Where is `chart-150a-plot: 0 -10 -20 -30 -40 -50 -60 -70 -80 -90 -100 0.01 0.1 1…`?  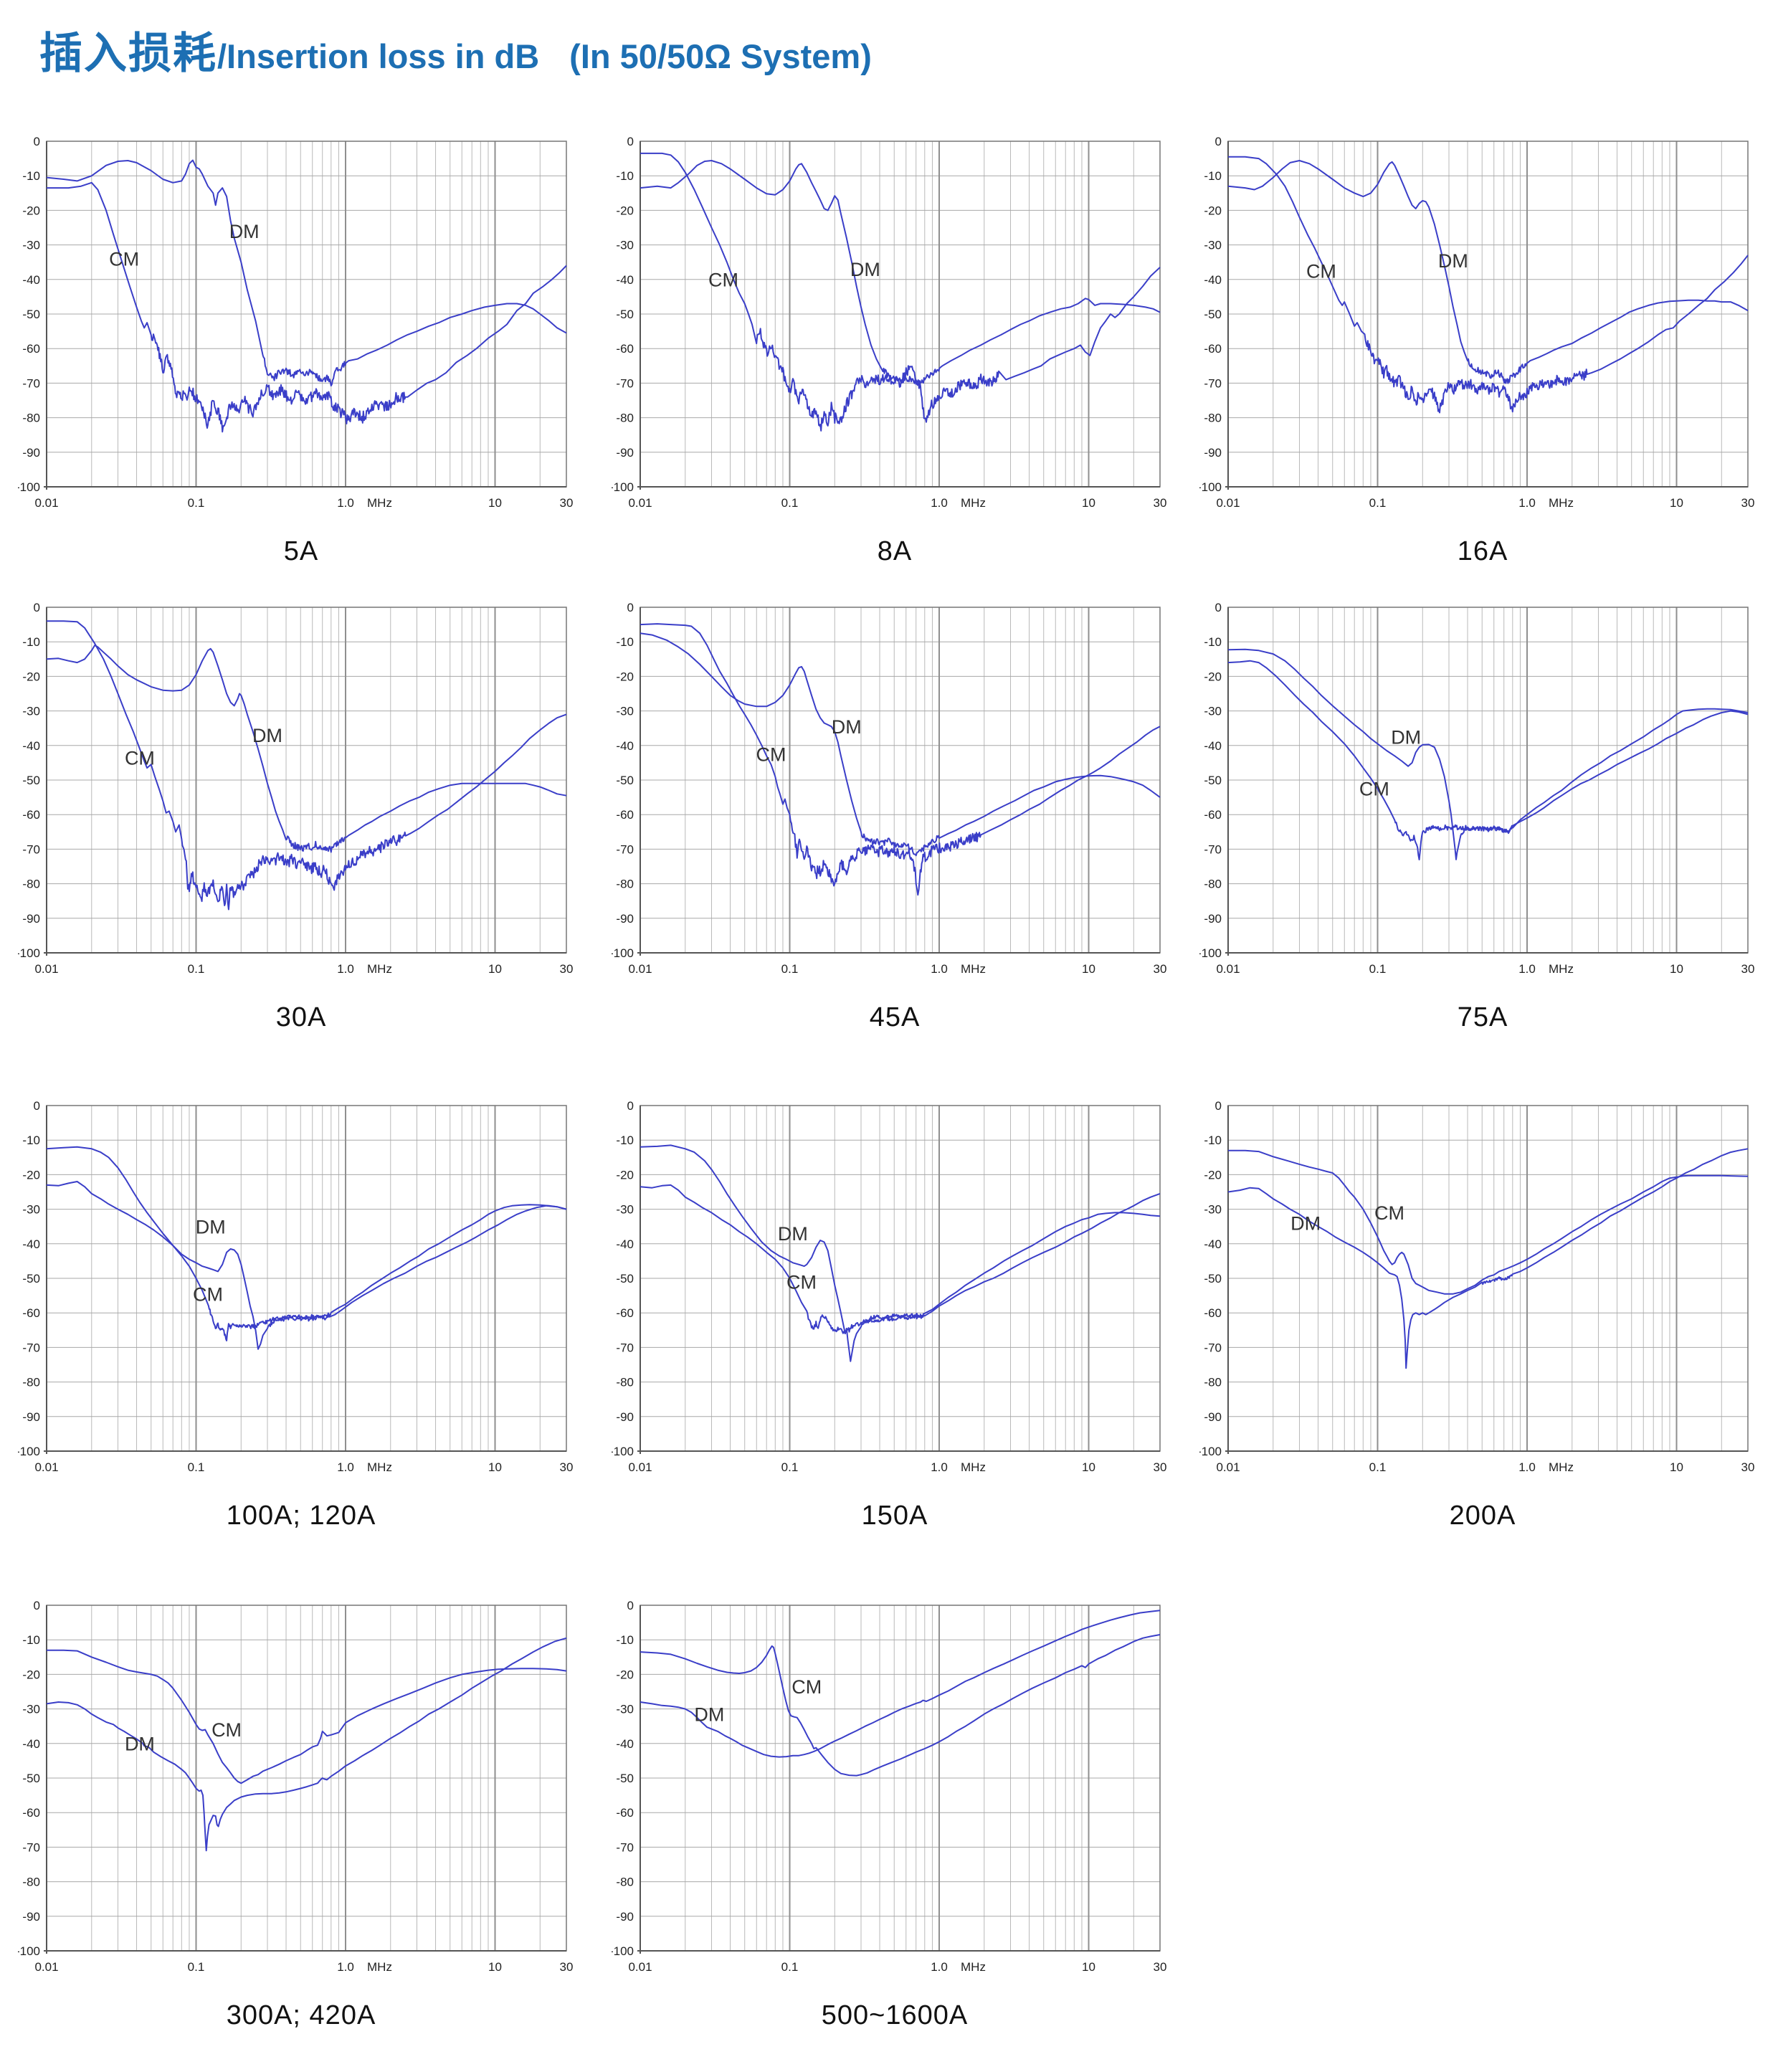
chart-150a-plot: 0 -10 -20 -30 -40 -50 -60 -70 -80 -90 -100 0.01 0.1 1… is located at coordinates (889, 1286).